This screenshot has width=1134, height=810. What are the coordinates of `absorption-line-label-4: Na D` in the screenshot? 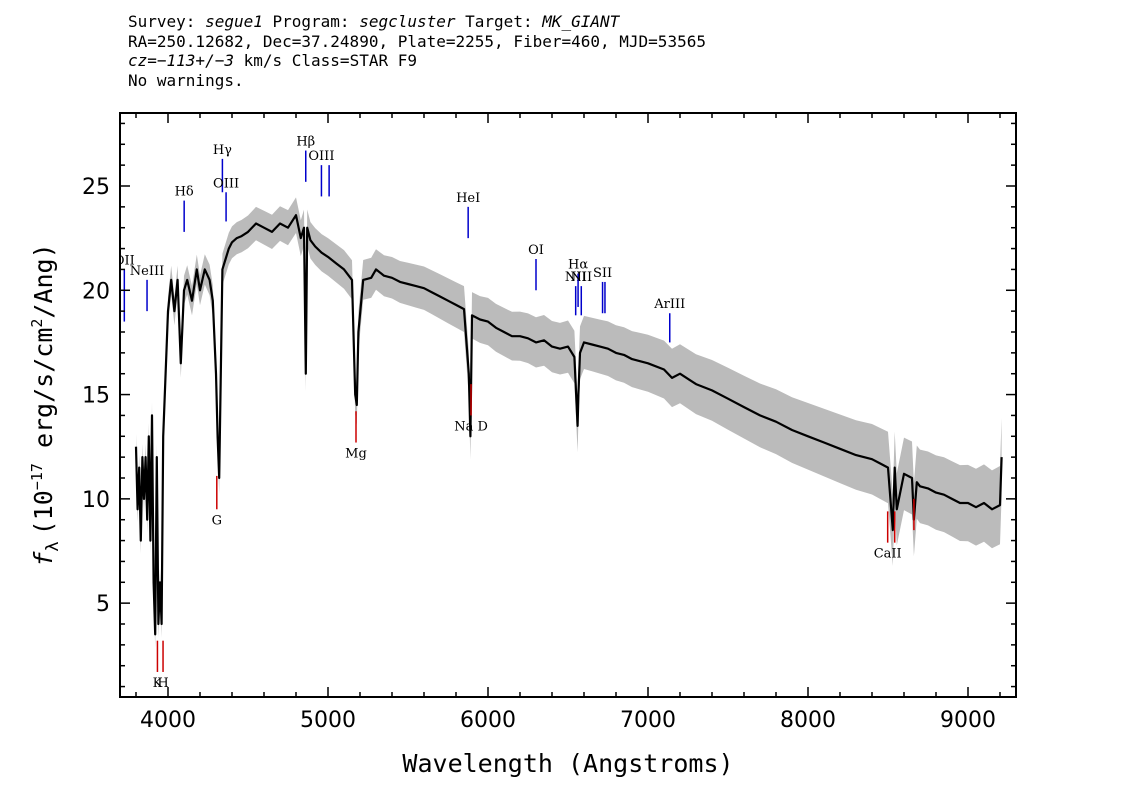 It's located at (471, 426).